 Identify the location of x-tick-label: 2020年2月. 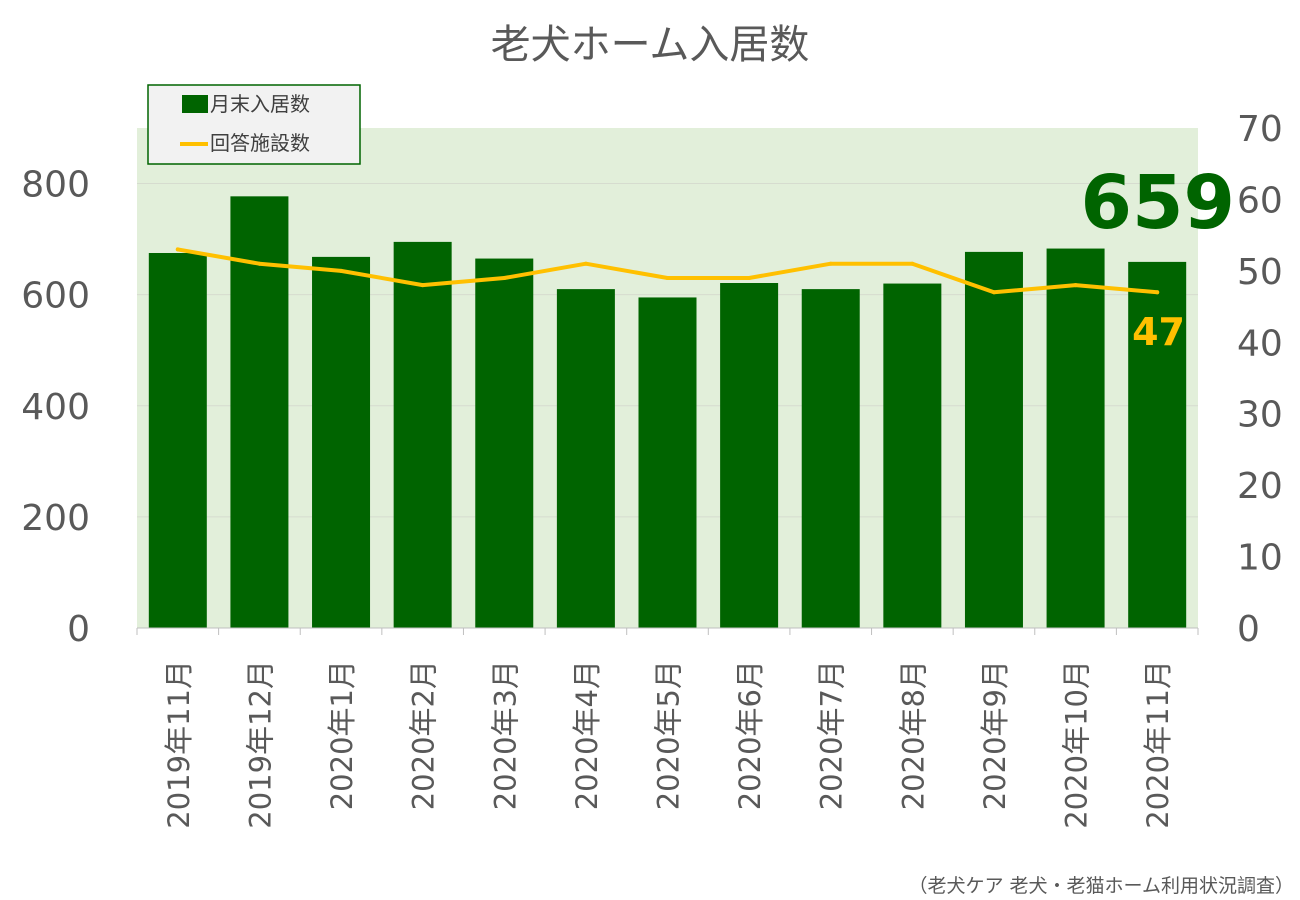
(424, 735).